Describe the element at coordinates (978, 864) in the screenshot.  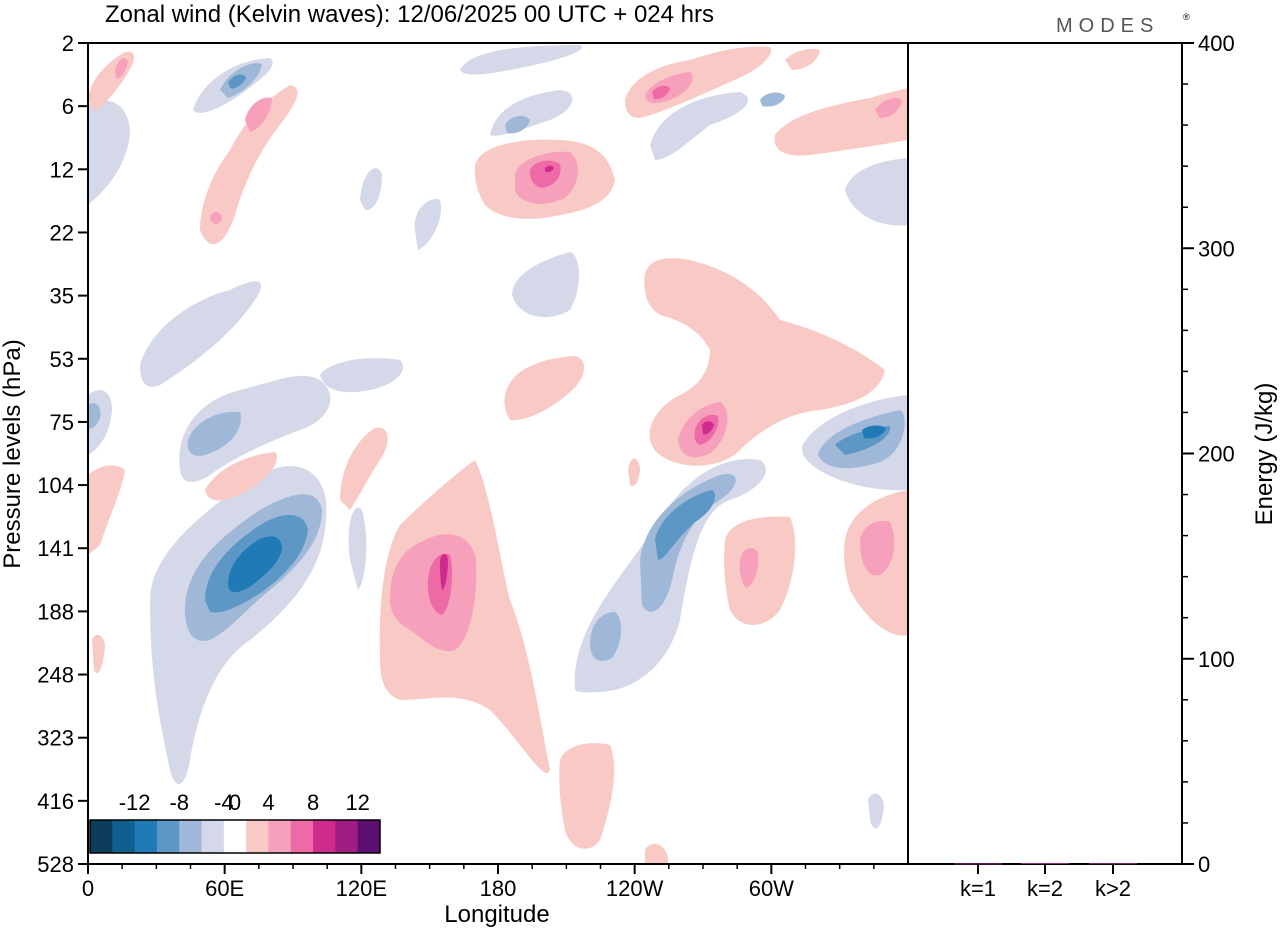
I see `energy-bar-k=1` at that location.